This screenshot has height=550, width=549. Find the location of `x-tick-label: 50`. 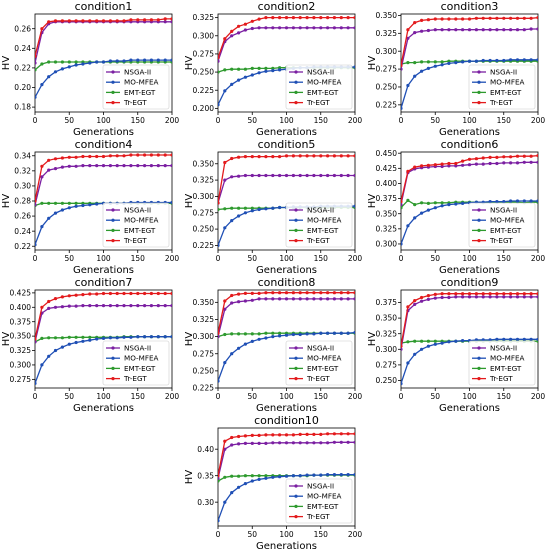

x-tick-label: 50 is located at coordinates (252, 120).